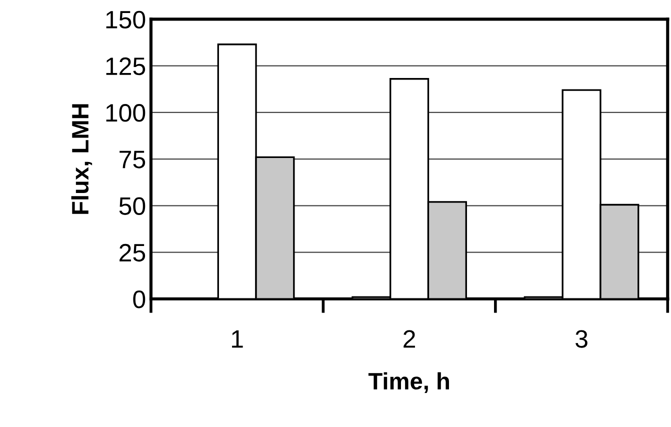 The image size is (671, 427). What do you see at coordinates (133, 253) in the screenshot?
I see `y-tick-label: 25` at bounding box center [133, 253].